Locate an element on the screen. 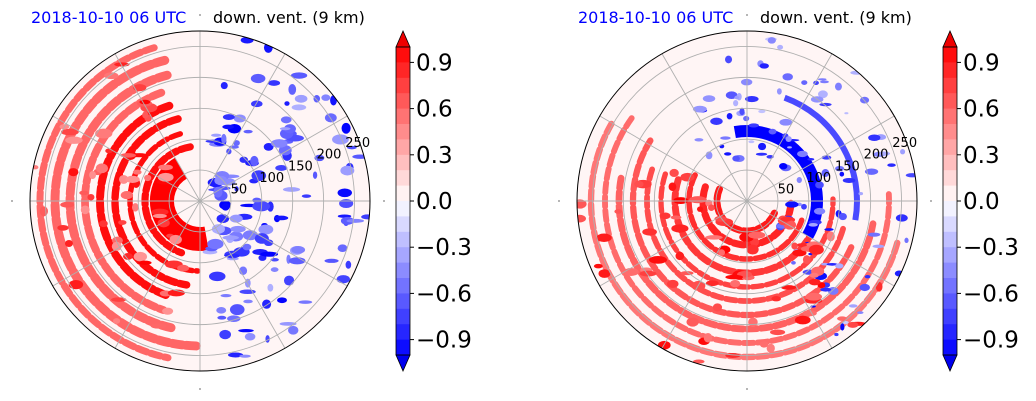  field-title-right: down. vent. (9 km) is located at coordinates (836, 17).